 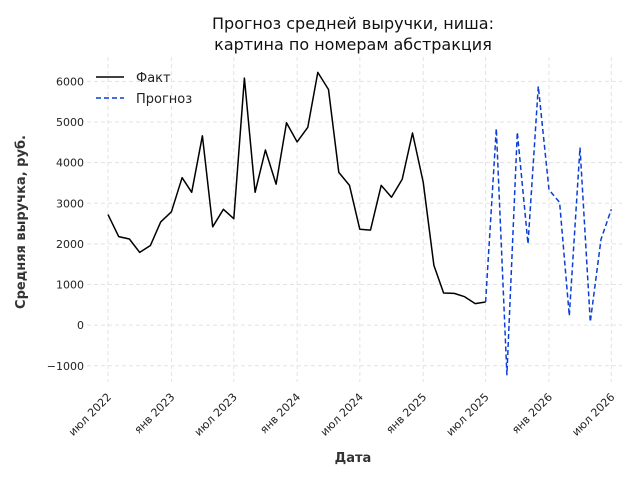 I want to click on x-tick-label: июл 2024, so click(x=342, y=415).